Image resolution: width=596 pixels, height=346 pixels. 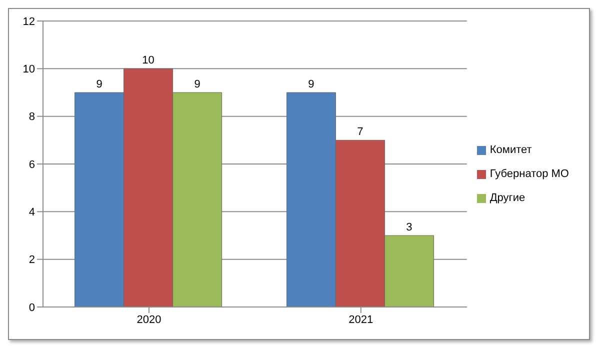 What do you see at coordinates (360, 132) in the screenshot?
I see `data-label: 7` at bounding box center [360, 132].